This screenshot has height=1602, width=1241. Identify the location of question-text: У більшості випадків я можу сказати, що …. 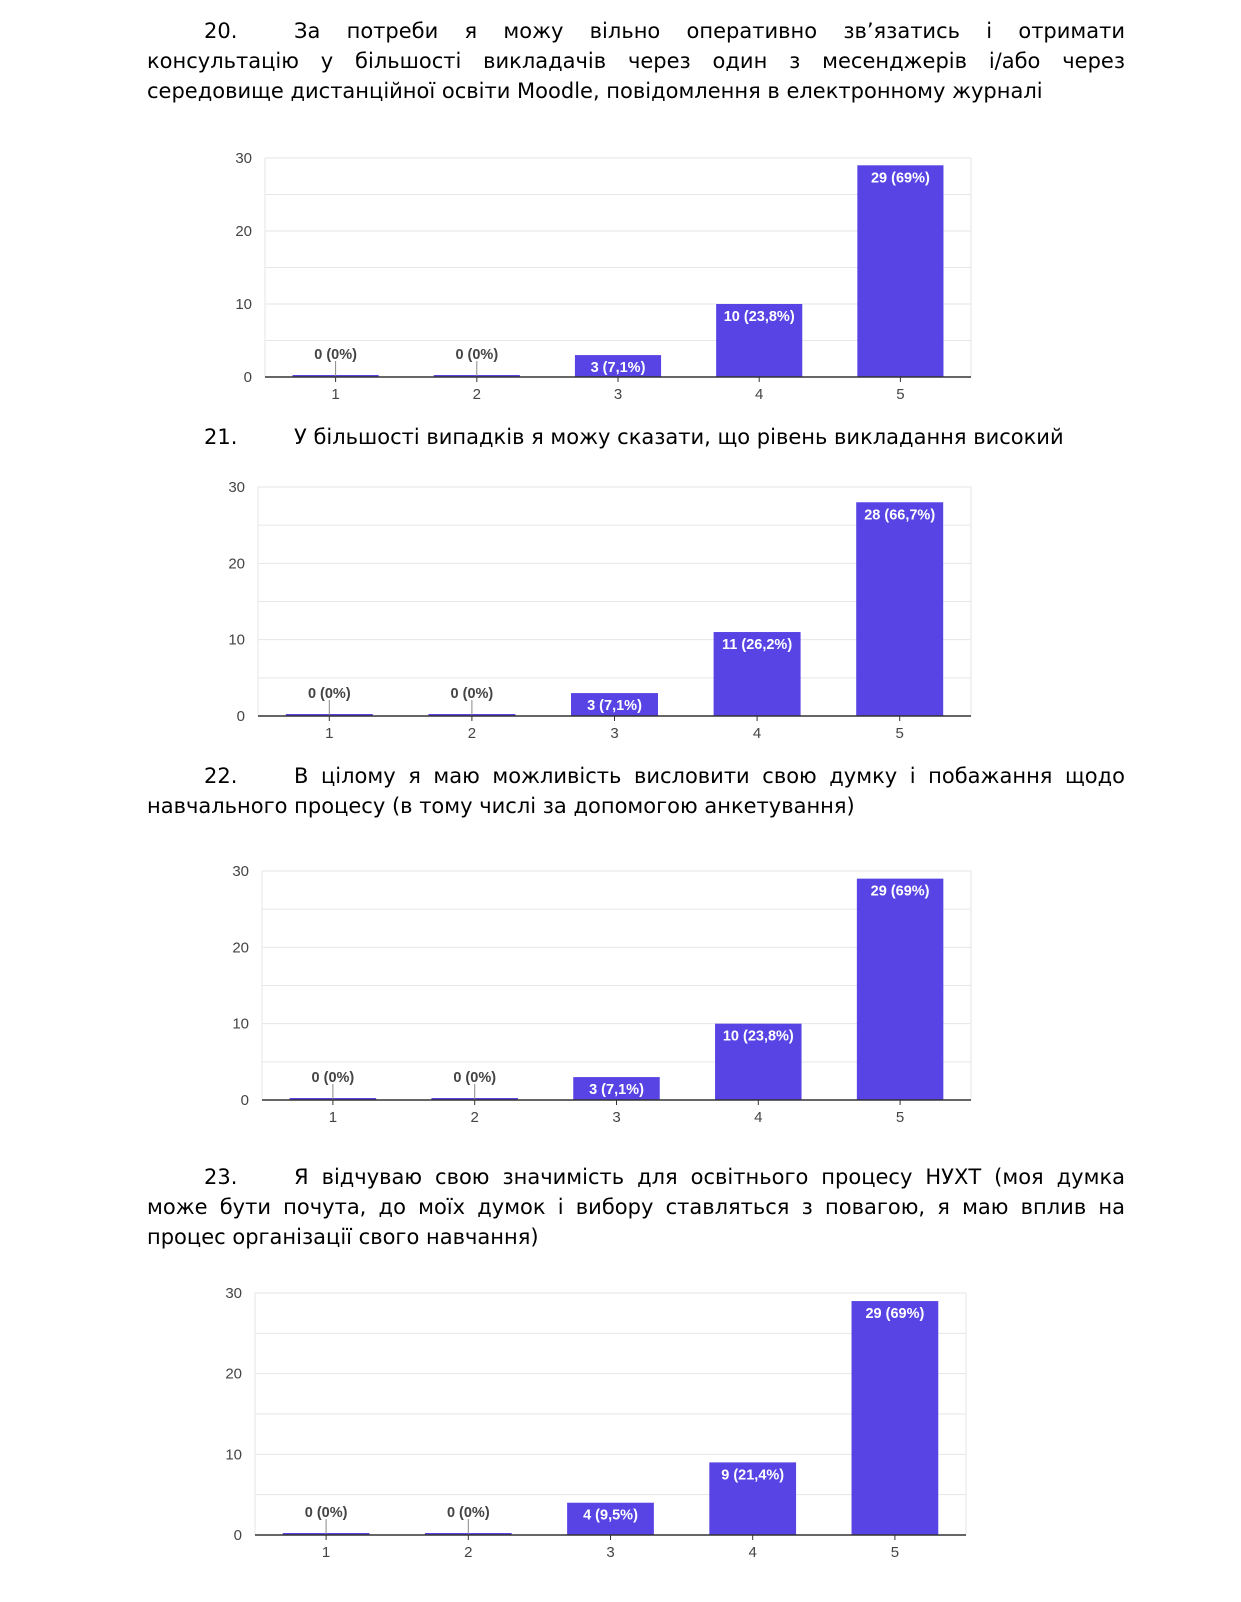
(679, 437).